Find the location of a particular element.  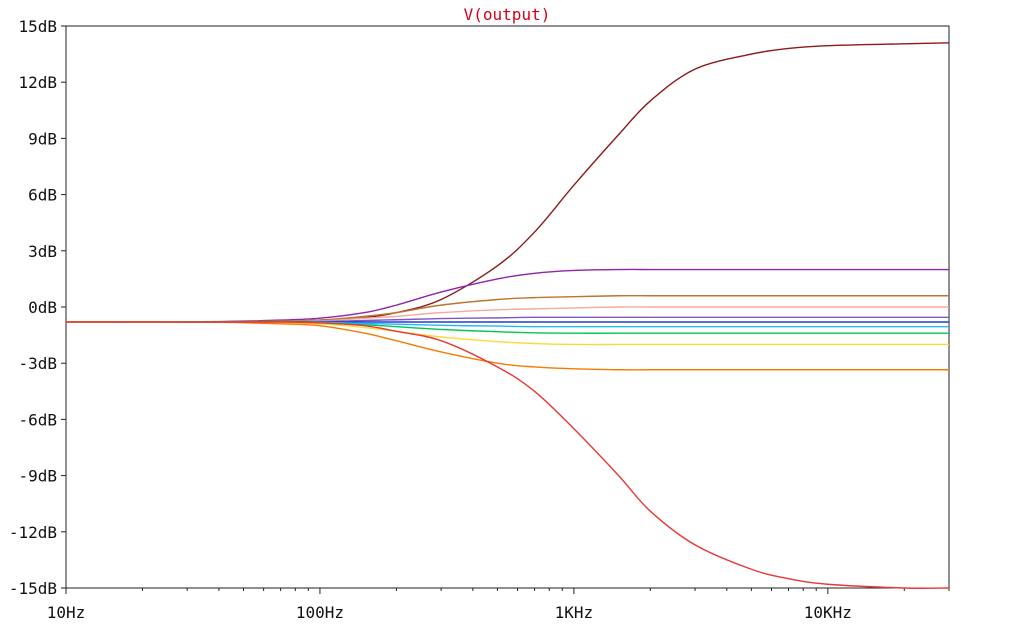

y-tick-label: 15dB is located at coordinates (37, 26).